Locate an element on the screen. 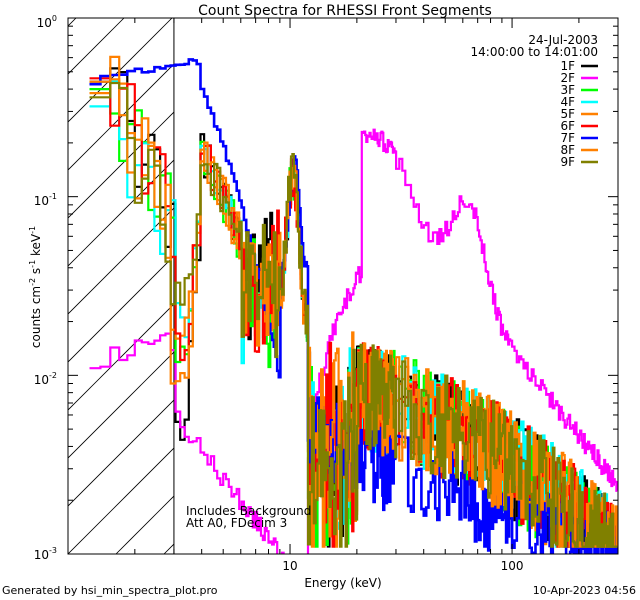  footer-generator: Generated by hsi_min_spectra_plot.pro is located at coordinates (110, 590).